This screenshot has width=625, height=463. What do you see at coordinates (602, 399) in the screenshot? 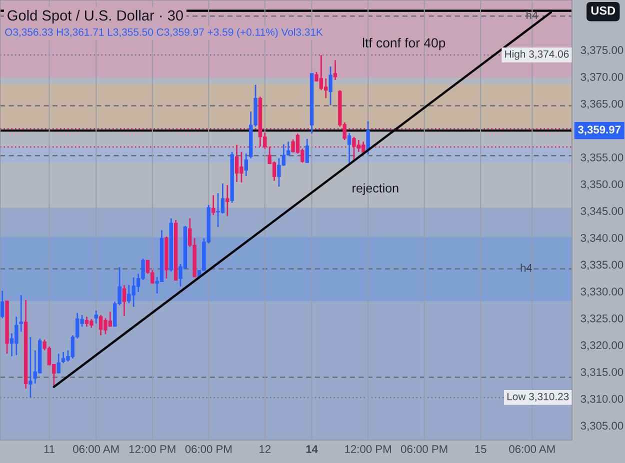
I see `y-tick-label: 3,310.00` at bounding box center [602, 399].